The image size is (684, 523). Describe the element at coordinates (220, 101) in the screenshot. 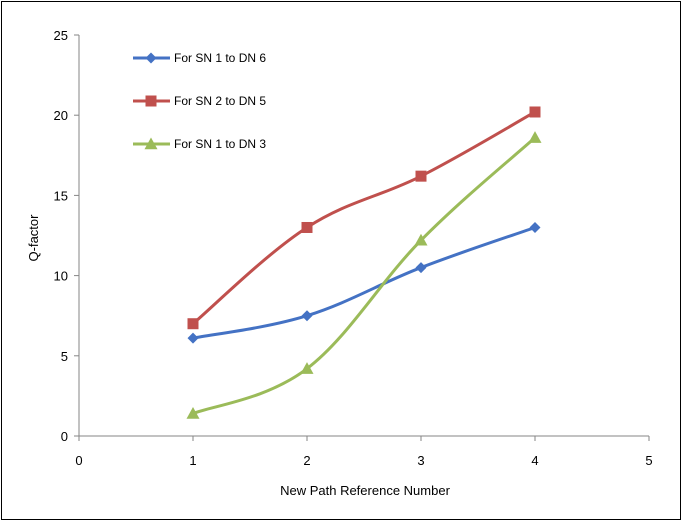

I see `legend-label: For SN 2 to DN 5` at that location.